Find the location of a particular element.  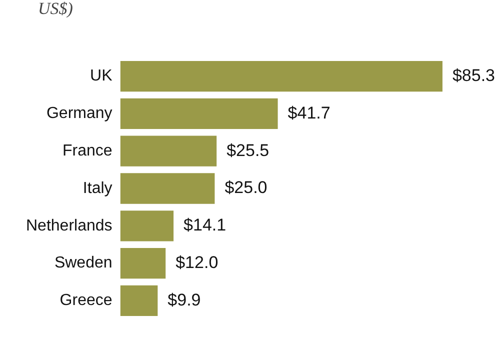

chart-title: US$) is located at coordinates (55, 9).